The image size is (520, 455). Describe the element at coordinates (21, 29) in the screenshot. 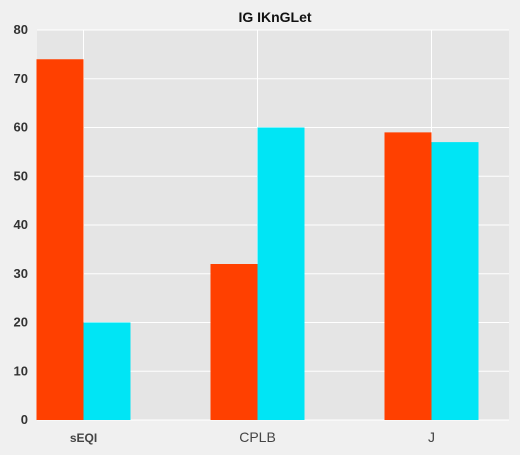

I see `y-tick-label: 80` at that location.